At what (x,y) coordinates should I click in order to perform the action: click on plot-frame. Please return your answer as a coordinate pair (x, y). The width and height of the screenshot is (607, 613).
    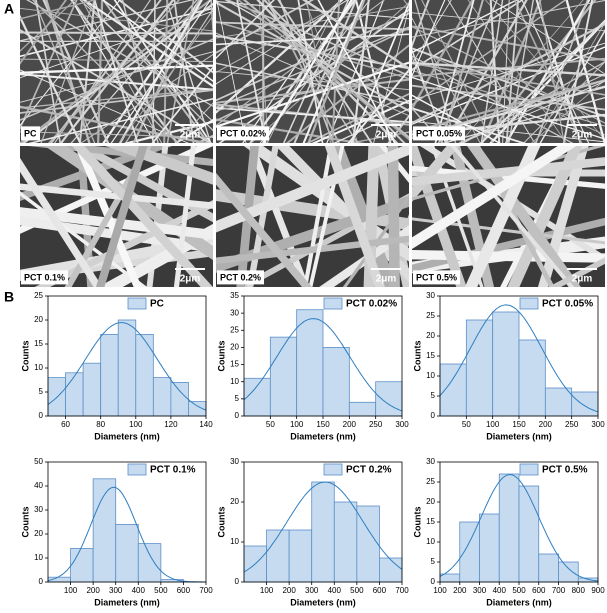
    Looking at the image, I should click on (127, 522).